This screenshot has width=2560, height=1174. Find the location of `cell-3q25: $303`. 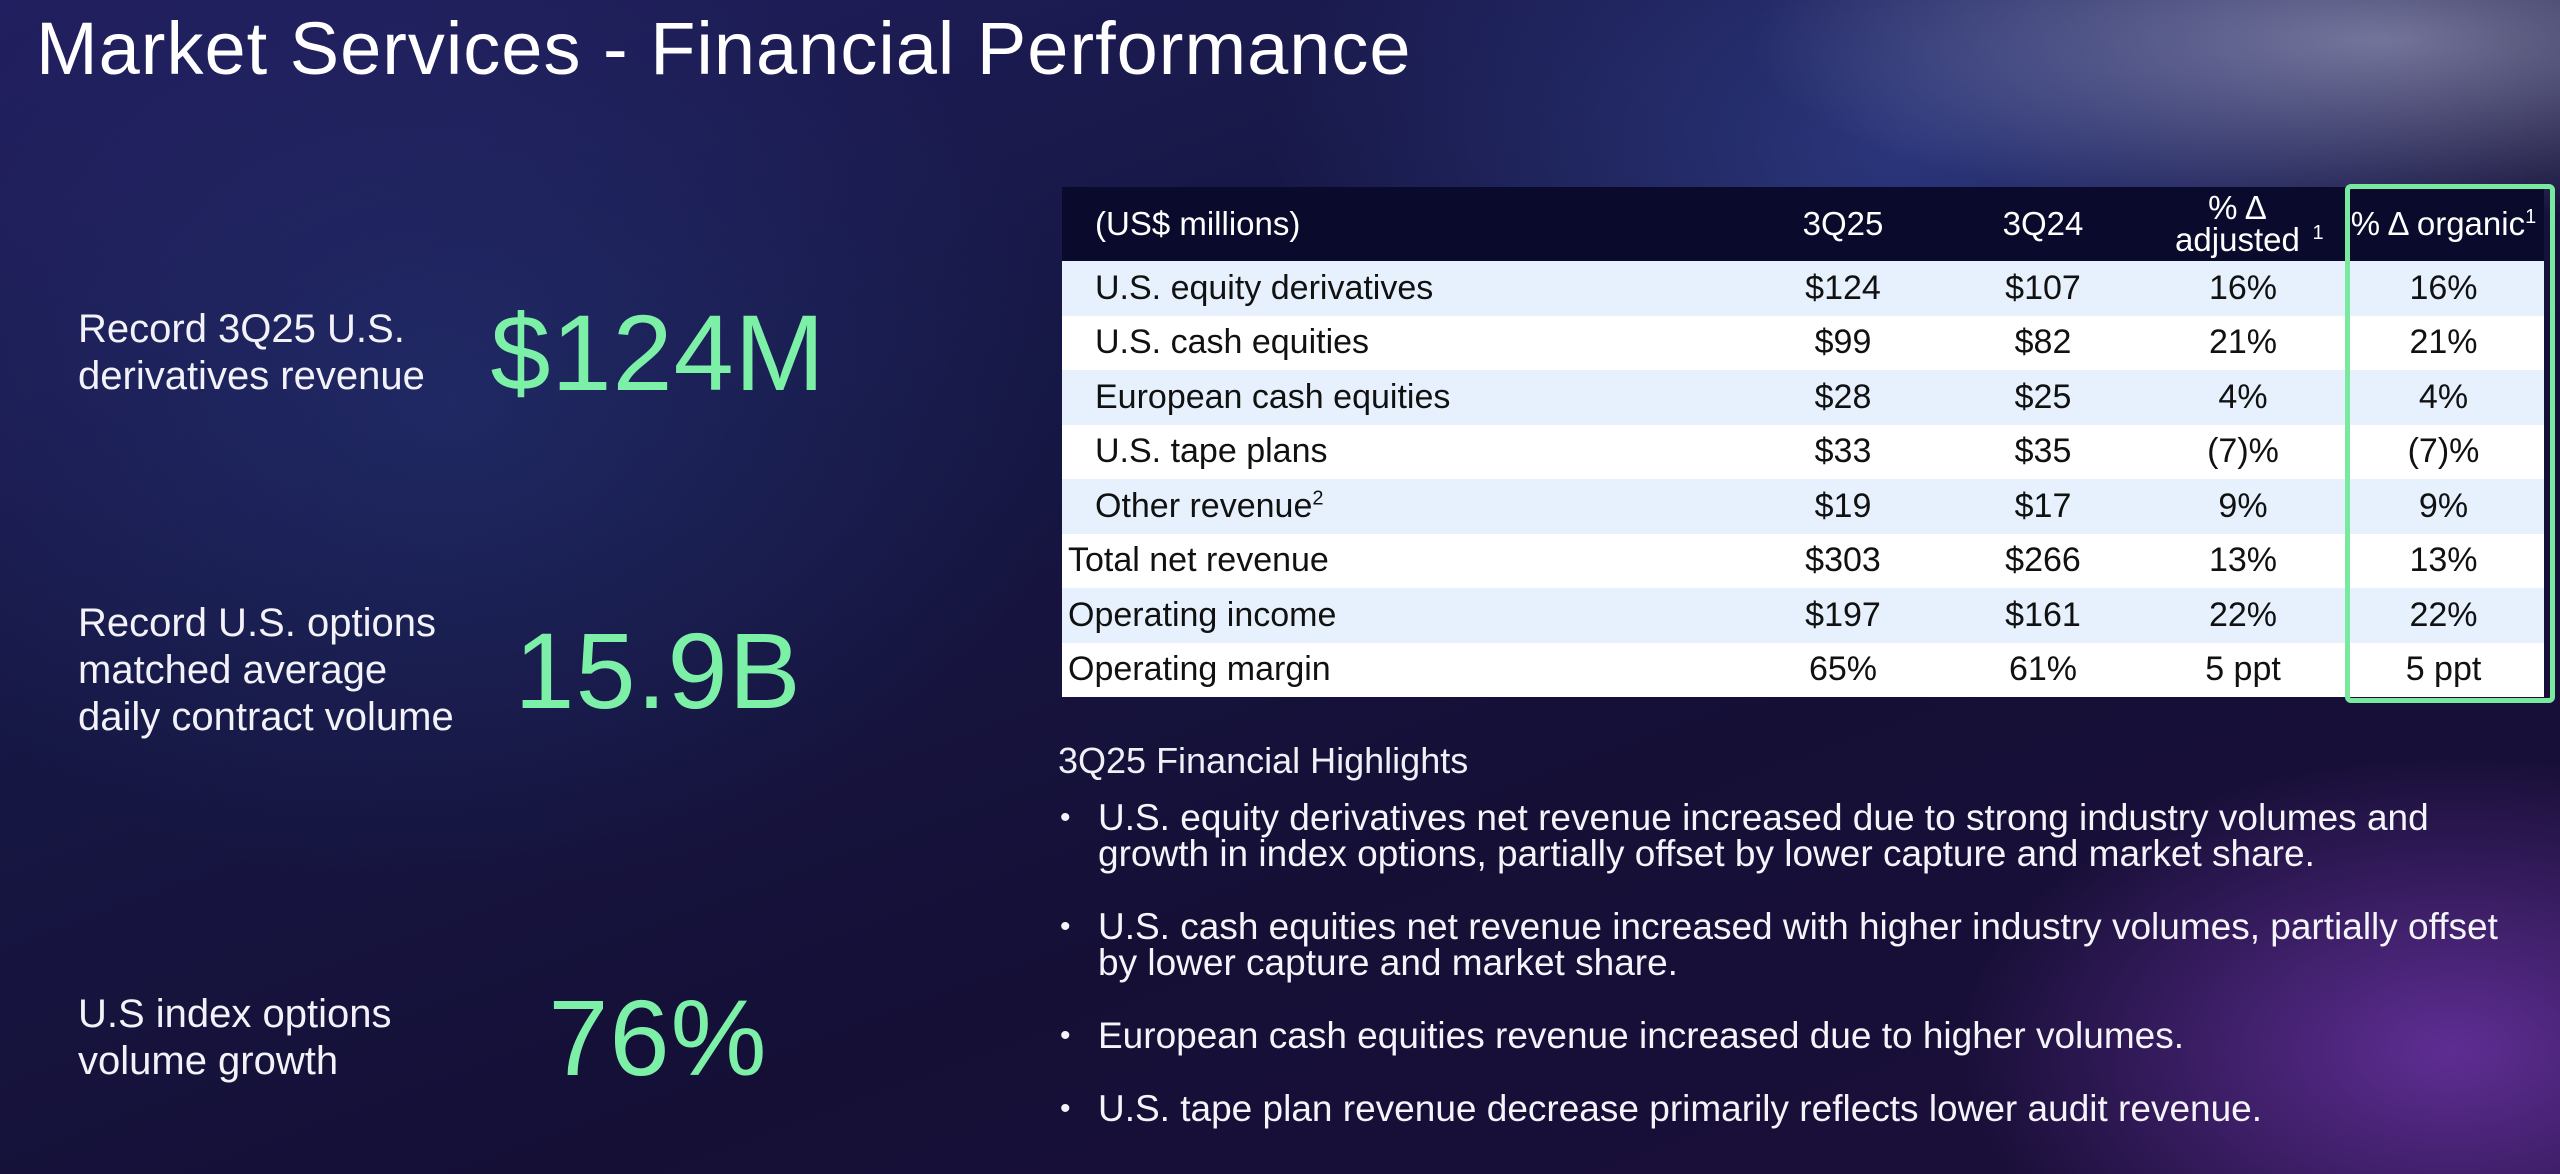

cell-3q25: $303 is located at coordinates (1843, 560).